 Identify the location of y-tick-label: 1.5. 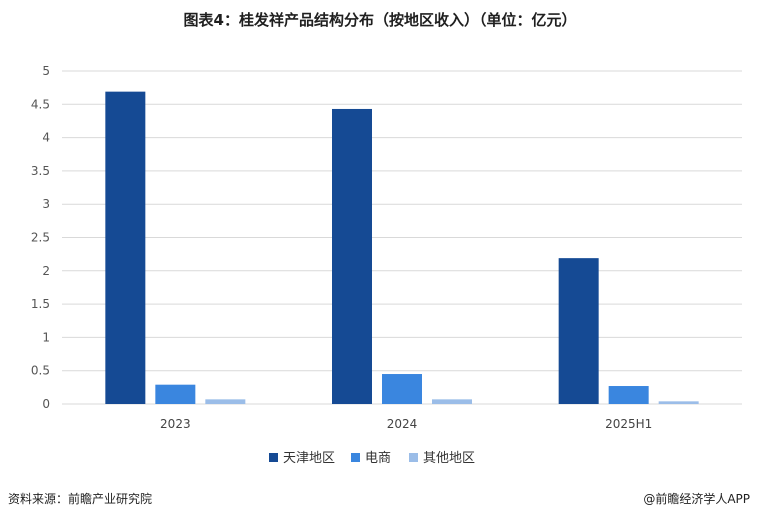
(40, 304).